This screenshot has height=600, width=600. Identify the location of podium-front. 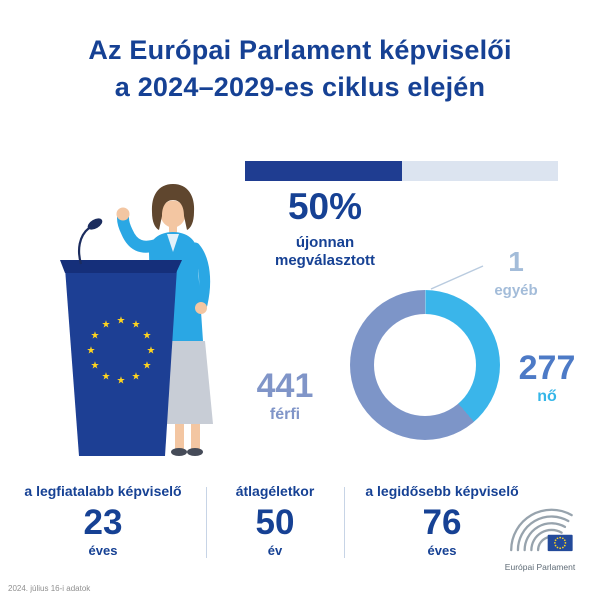
(121, 362).